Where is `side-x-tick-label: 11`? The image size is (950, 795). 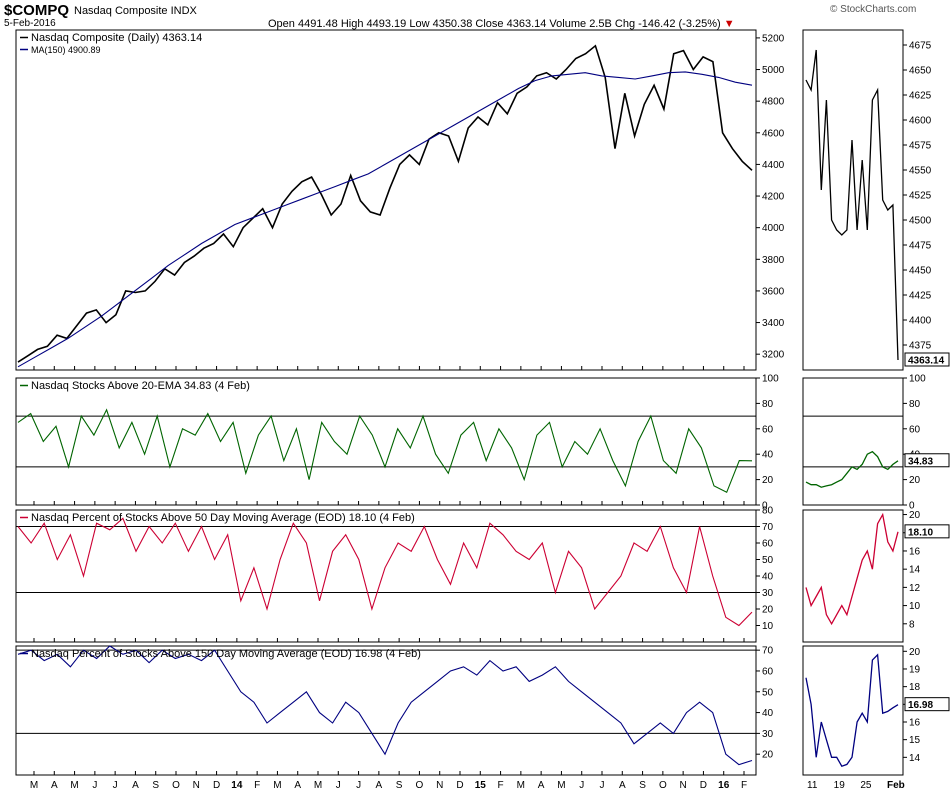 side-x-tick-label: 11 is located at coordinates (812, 785).